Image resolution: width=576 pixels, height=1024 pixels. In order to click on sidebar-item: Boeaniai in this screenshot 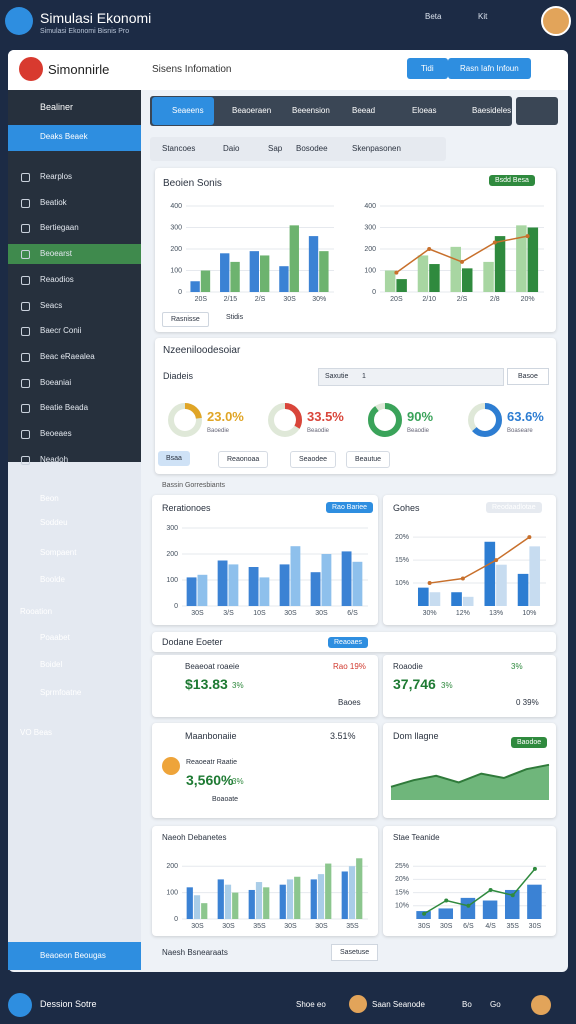, I will do `click(56, 382)`.